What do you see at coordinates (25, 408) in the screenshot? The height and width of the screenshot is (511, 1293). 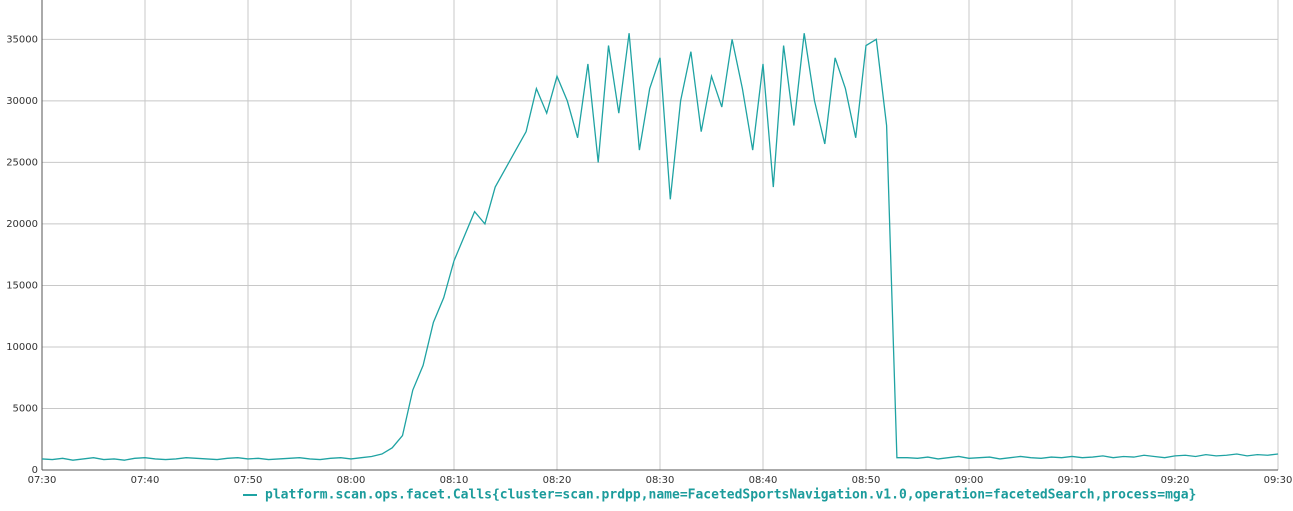 I see `y-tick-label: 5000` at bounding box center [25, 408].